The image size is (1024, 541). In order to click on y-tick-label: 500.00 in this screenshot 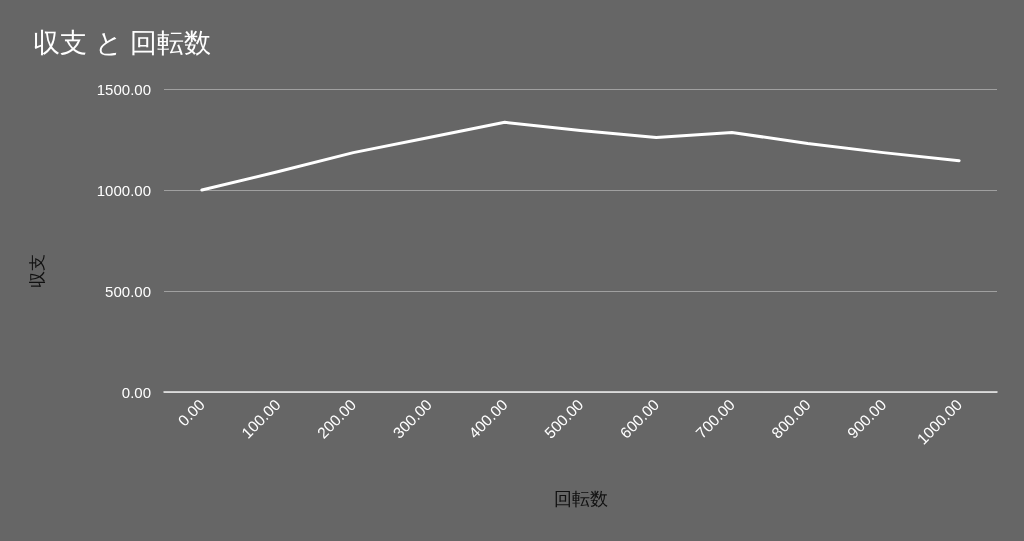, I will do `click(128, 291)`.